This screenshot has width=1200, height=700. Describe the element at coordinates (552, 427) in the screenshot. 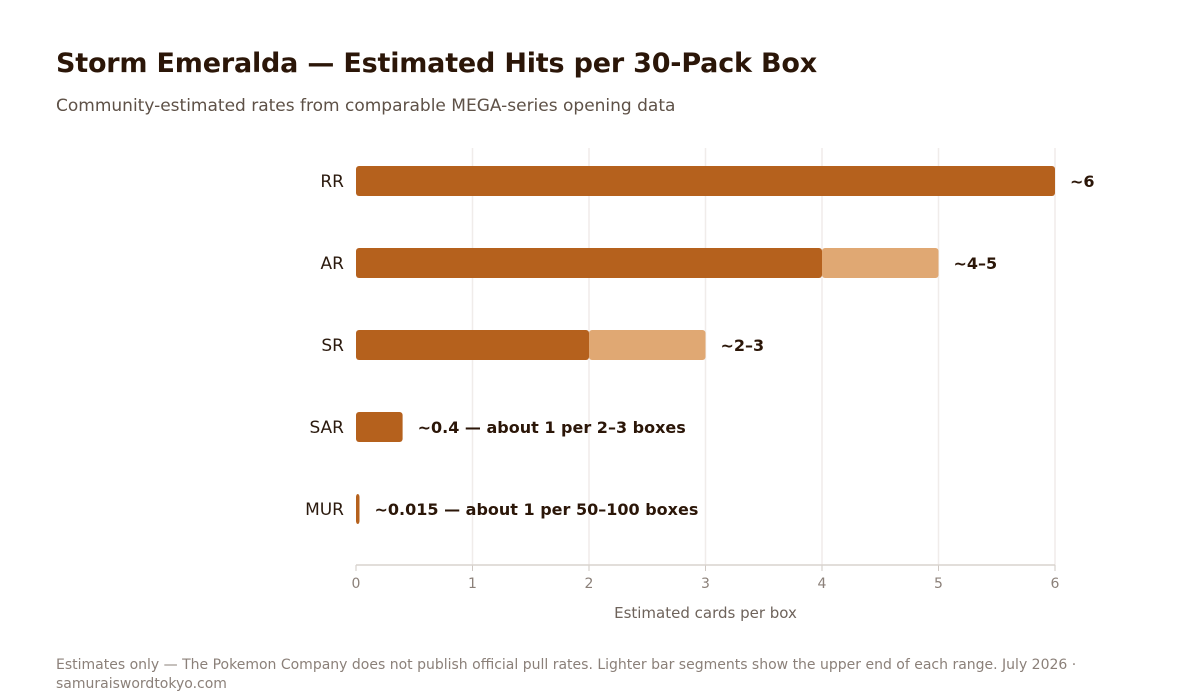

I see `data-label: ~0.4 — about 1 per 2–3 boxes` at that location.